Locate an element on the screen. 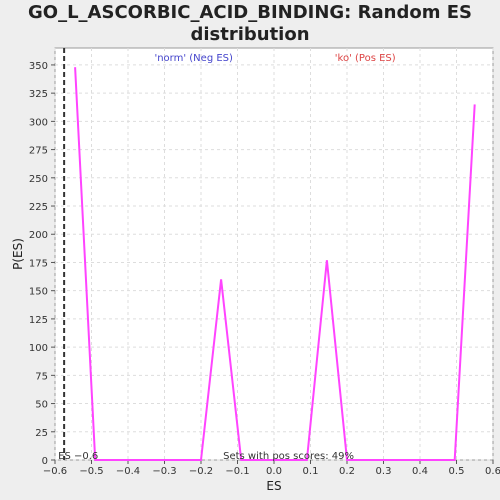 Image resolution: width=500 pixels, height=500 pixels. y-axis-label: P(ES) is located at coordinates (18, 254).